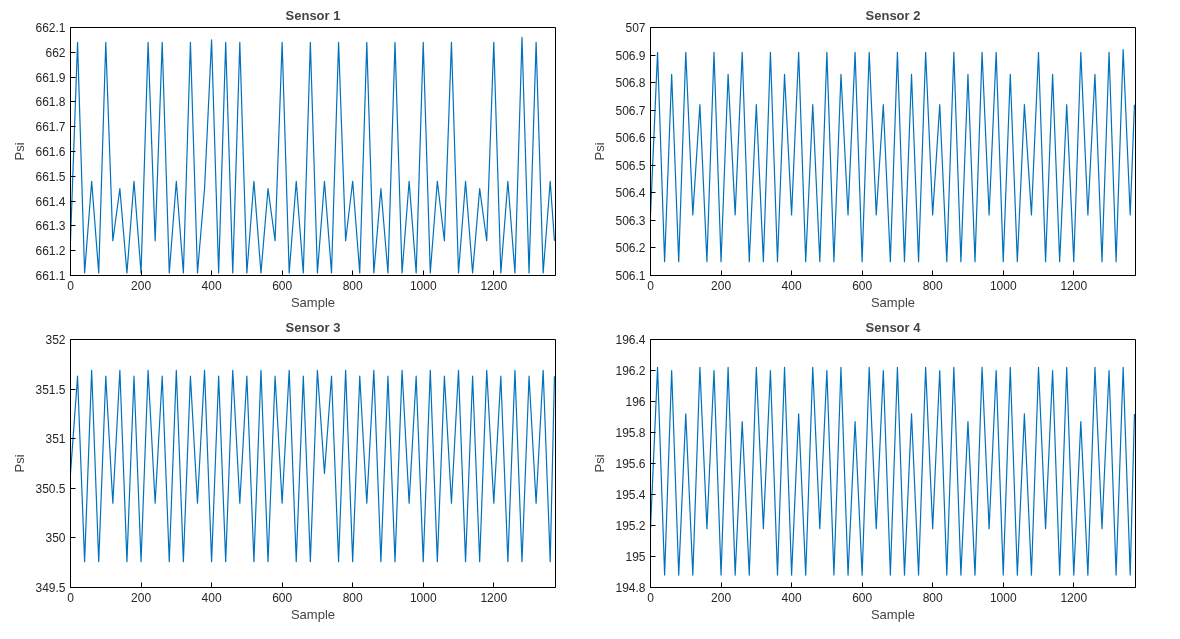 Image resolution: width=1180 pixels, height=639 pixels. Describe the element at coordinates (50, 226) in the screenshot. I see `y-tick-label: 661.3` at that location.